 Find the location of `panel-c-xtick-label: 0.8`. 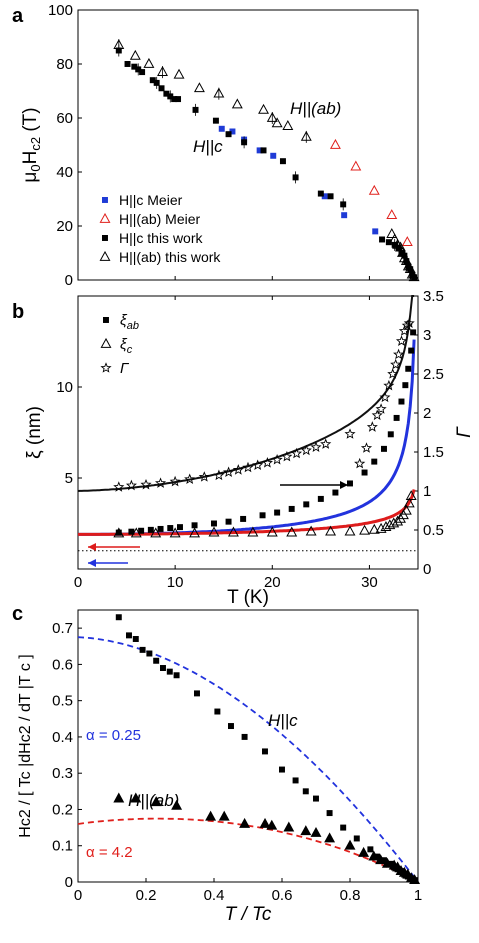

panel-c-xtick-label: 0.8 is located at coordinates (350, 895).